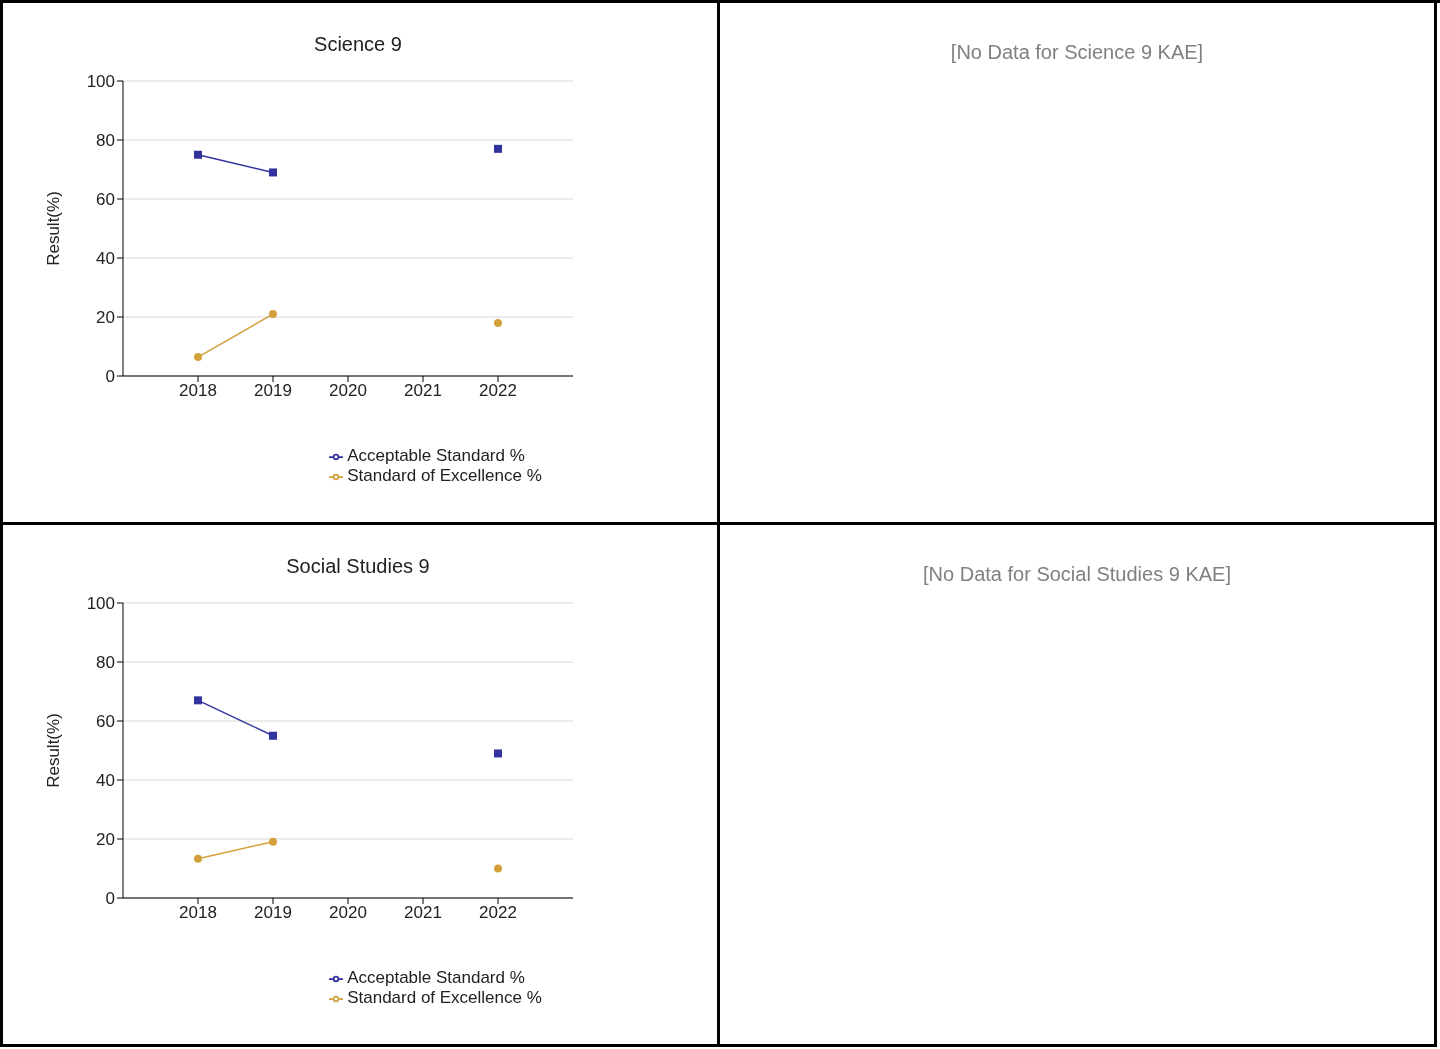 This screenshot has width=1440, height=1049. Describe the element at coordinates (1077, 574) in the screenshot. I see `text: [No Data for Social Studies 9 KAE]` at that location.